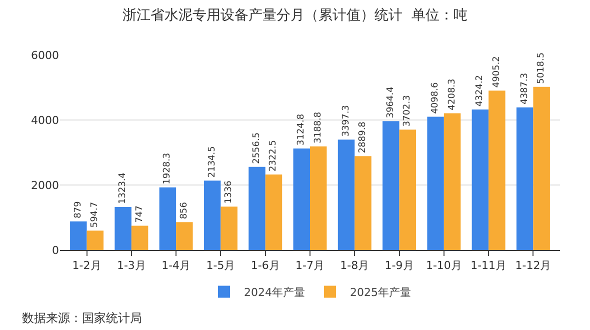 This screenshot has width=590, height=330. Describe the element at coordinates (318, 128) in the screenshot. I see `data-label: 3188.8` at that location.